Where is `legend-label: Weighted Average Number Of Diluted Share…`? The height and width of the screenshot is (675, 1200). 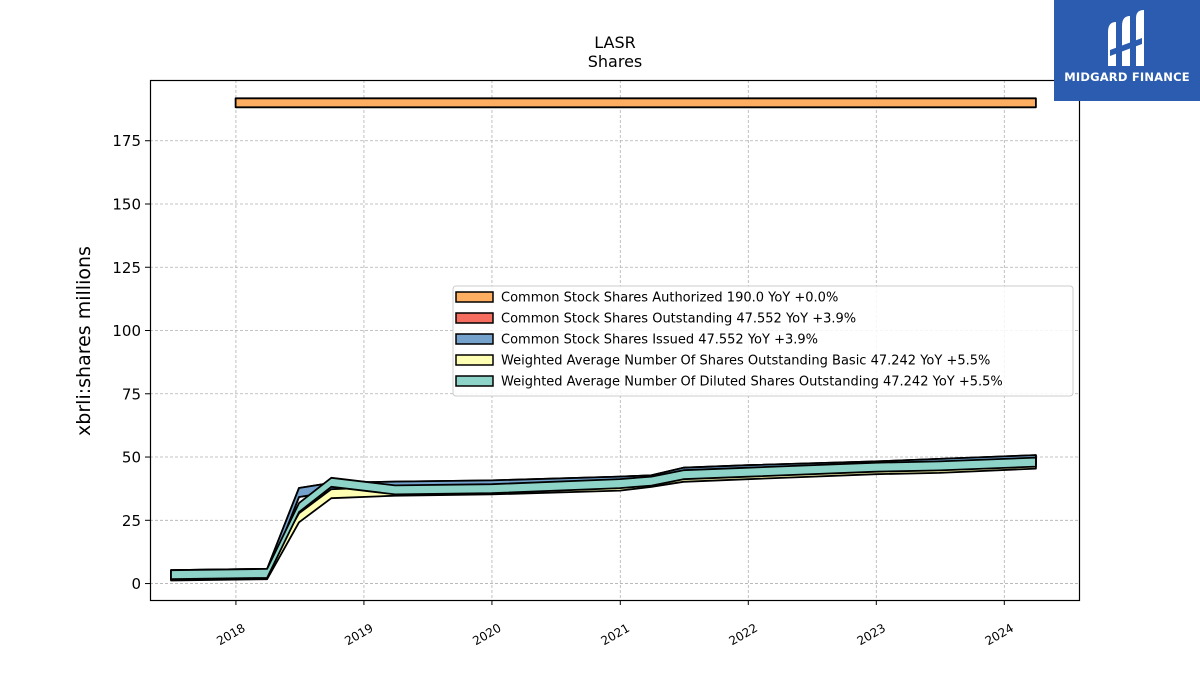
legend-label: Weighted Average Number Of Diluted Share… is located at coordinates (752, 382).